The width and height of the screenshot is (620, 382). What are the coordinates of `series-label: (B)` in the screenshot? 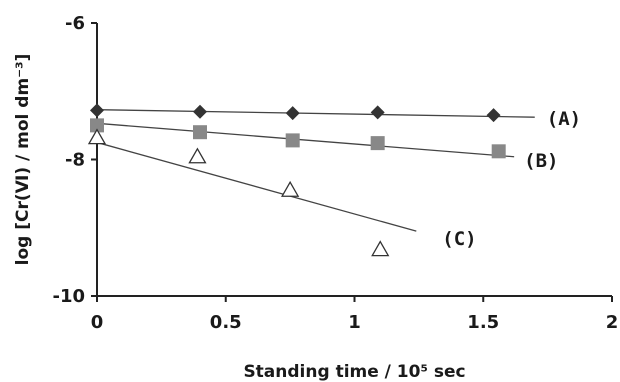 It's located at (541, 161).